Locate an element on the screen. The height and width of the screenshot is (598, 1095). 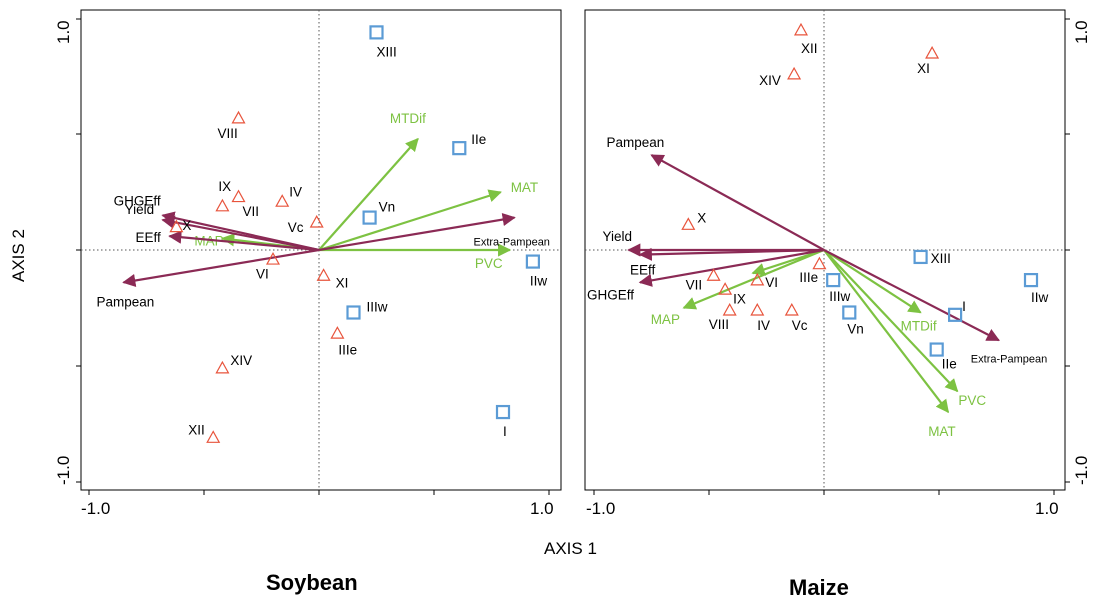
maize-env-vector-mat is located at coordinates (886, 331).